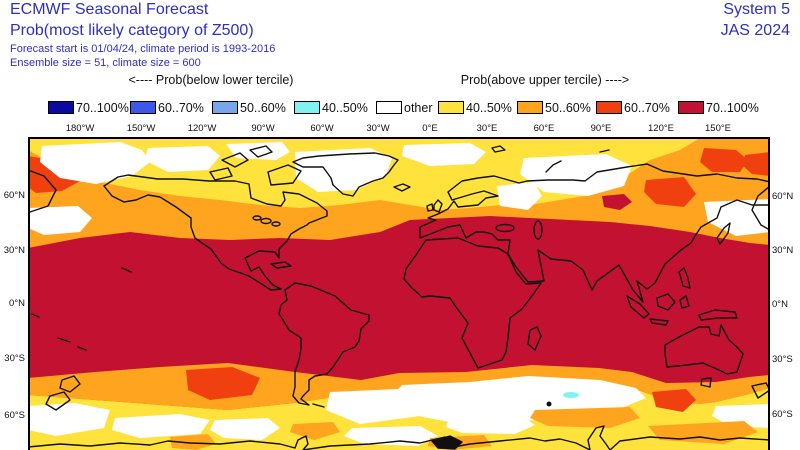 The image size is (800, 450). I want to click on legend-swatch-blue, so click(143, 107).